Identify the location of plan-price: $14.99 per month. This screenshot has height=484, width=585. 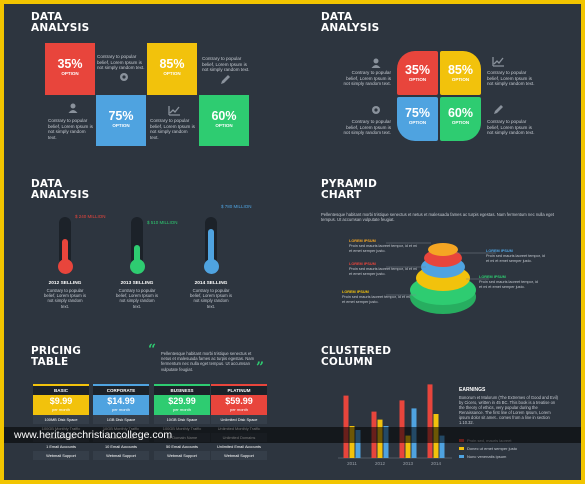
(121, 405).